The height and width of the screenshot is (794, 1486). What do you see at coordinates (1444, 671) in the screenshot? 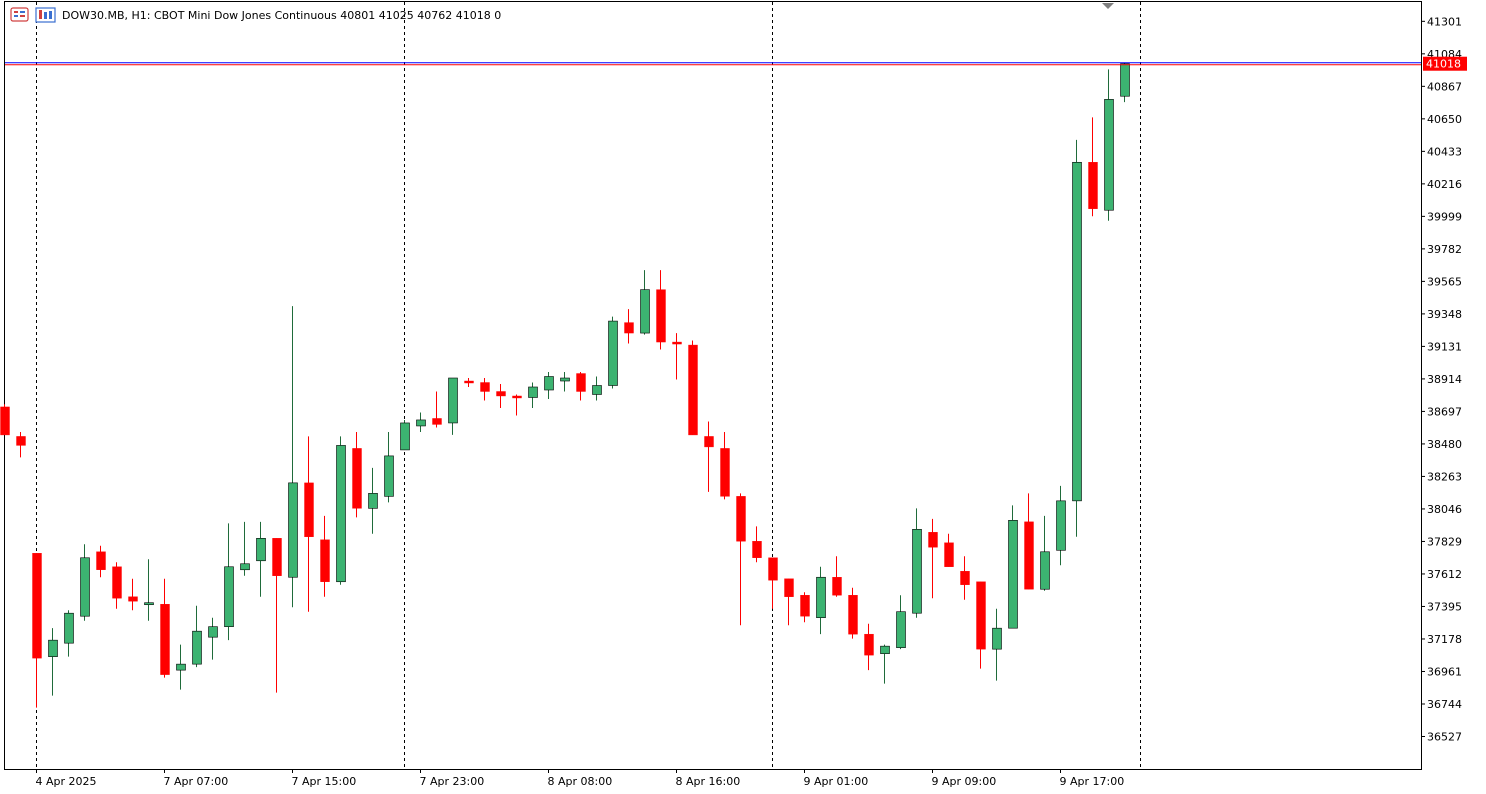
I see `y-tick-label: 36961` at bounding box center [1444, 671].